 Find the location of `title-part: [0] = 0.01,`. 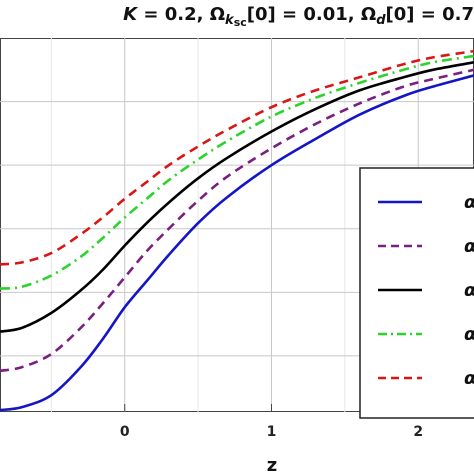

title-part: [0] = 0.01, is located at coordinates (304, 14).